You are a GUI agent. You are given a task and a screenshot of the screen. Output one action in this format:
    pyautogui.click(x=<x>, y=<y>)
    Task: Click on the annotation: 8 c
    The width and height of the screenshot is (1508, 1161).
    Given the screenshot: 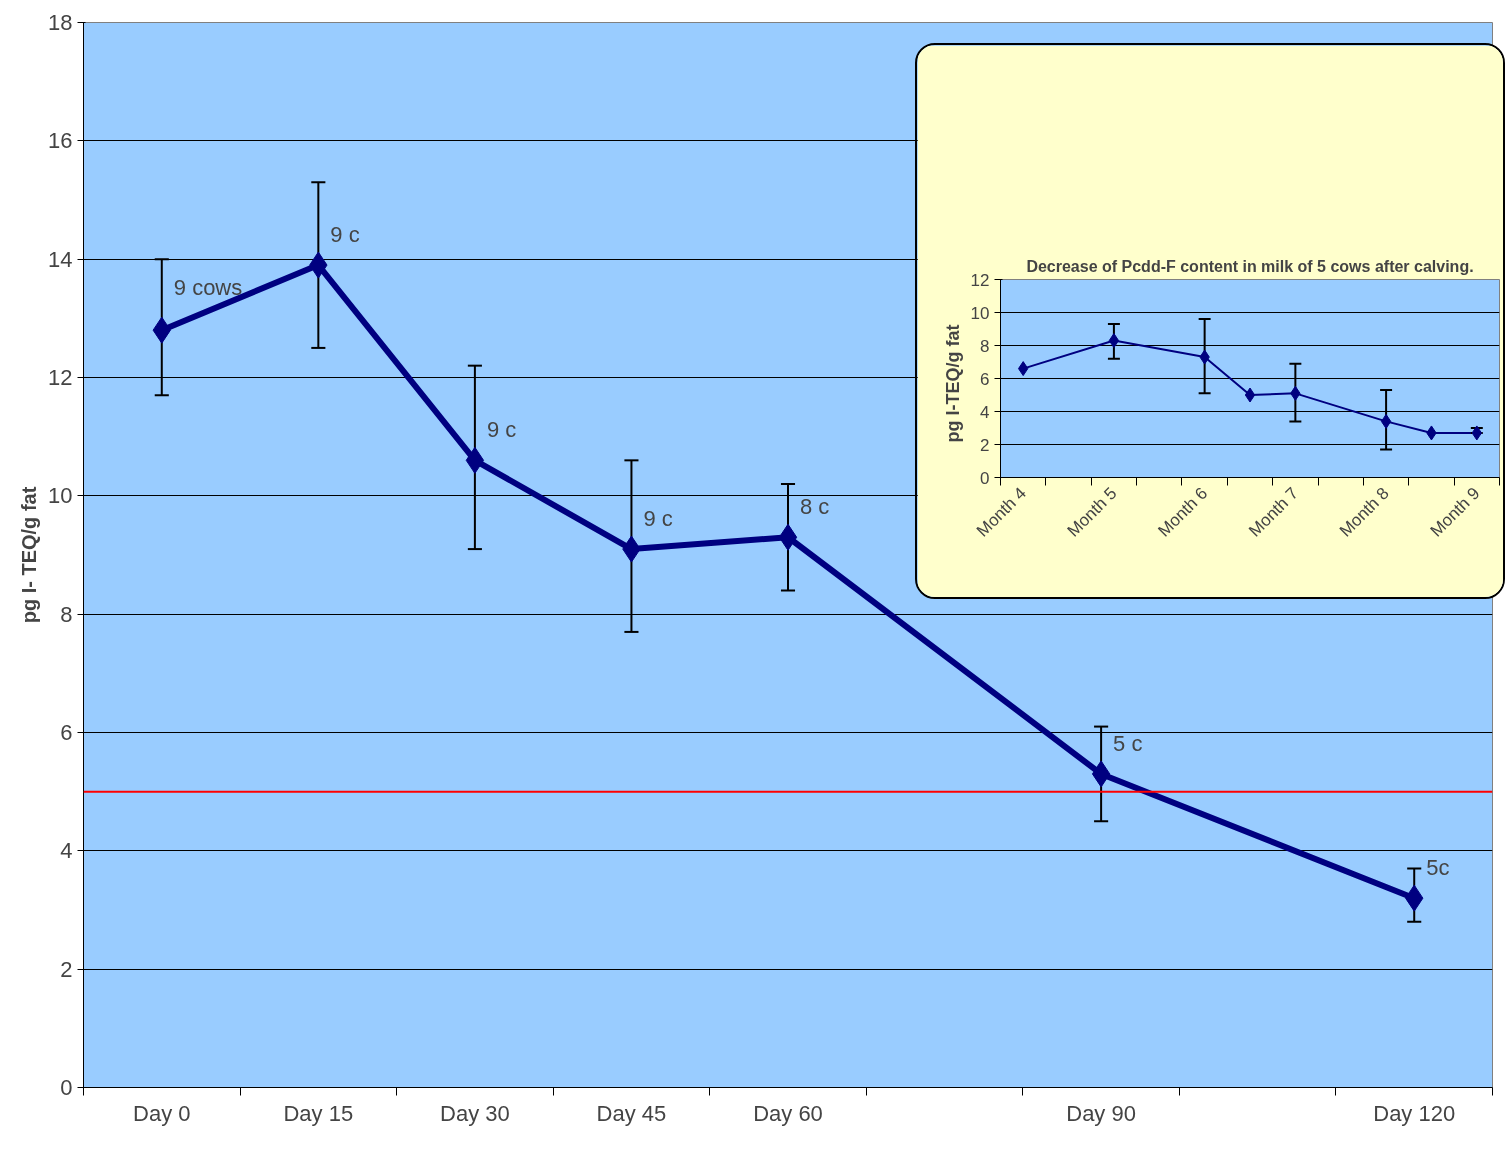 What is the action you would take?
    pyautogui.click(x=815, y=507)
    